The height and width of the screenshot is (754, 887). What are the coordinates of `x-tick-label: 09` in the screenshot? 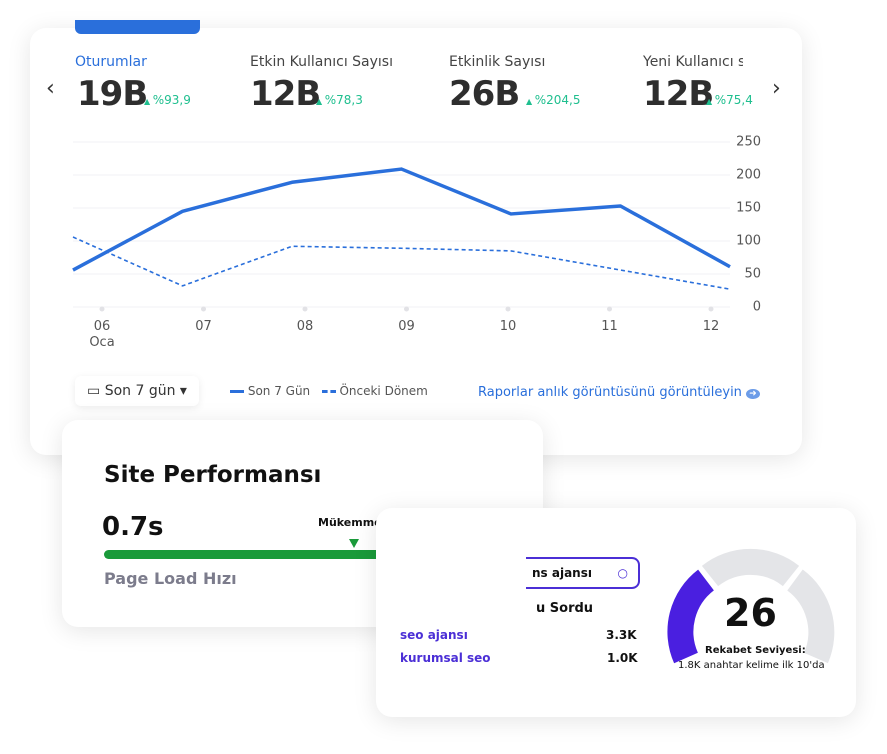 It's located at (406, 326).